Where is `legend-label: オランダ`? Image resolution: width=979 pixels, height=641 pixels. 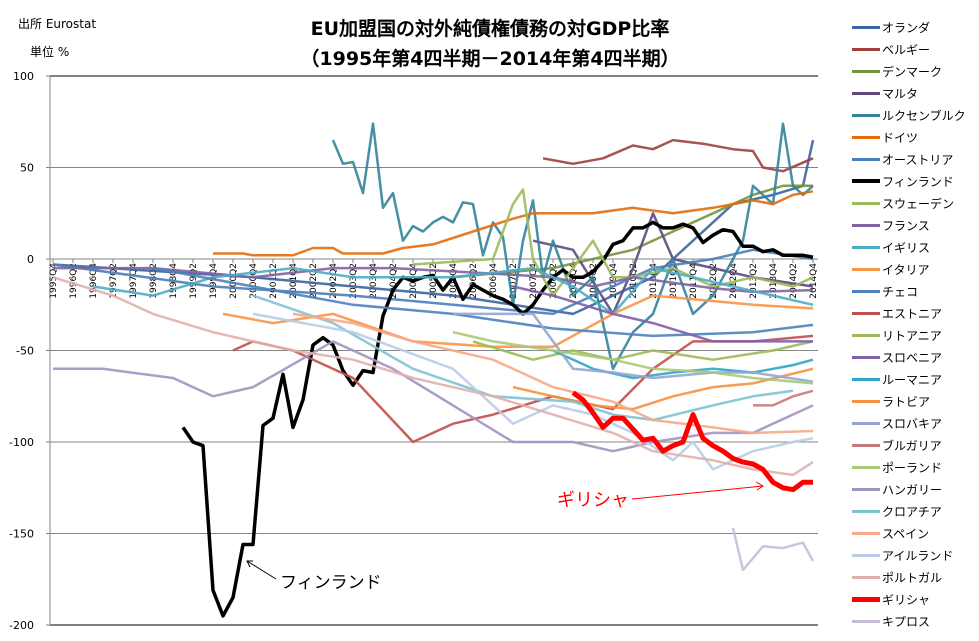 legend-label: オランダ is located at coordinates (906, 27).